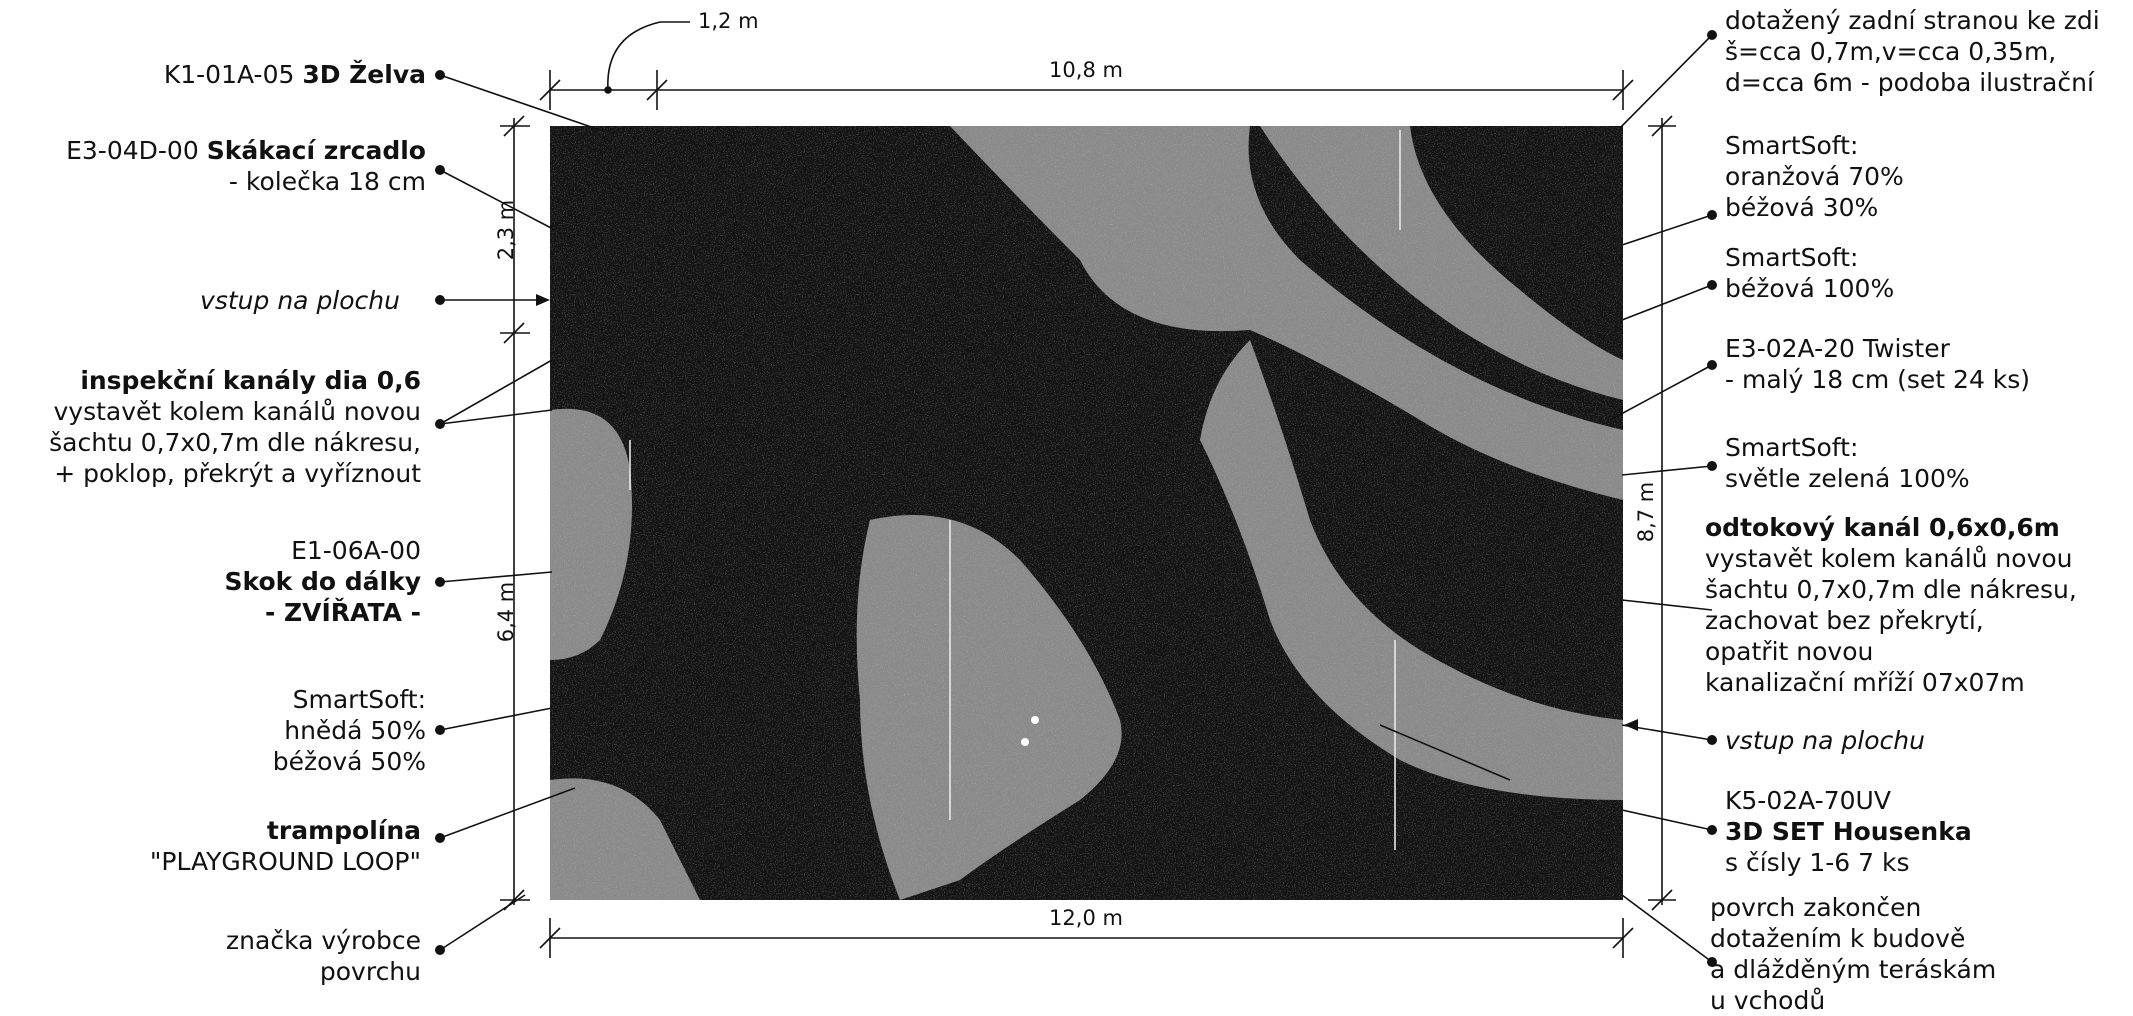 The height and width of the screenshot is (1016, 2133). I want to click on odtokovy-line3: zachovat bez překrytí,, so click(1844, 620).